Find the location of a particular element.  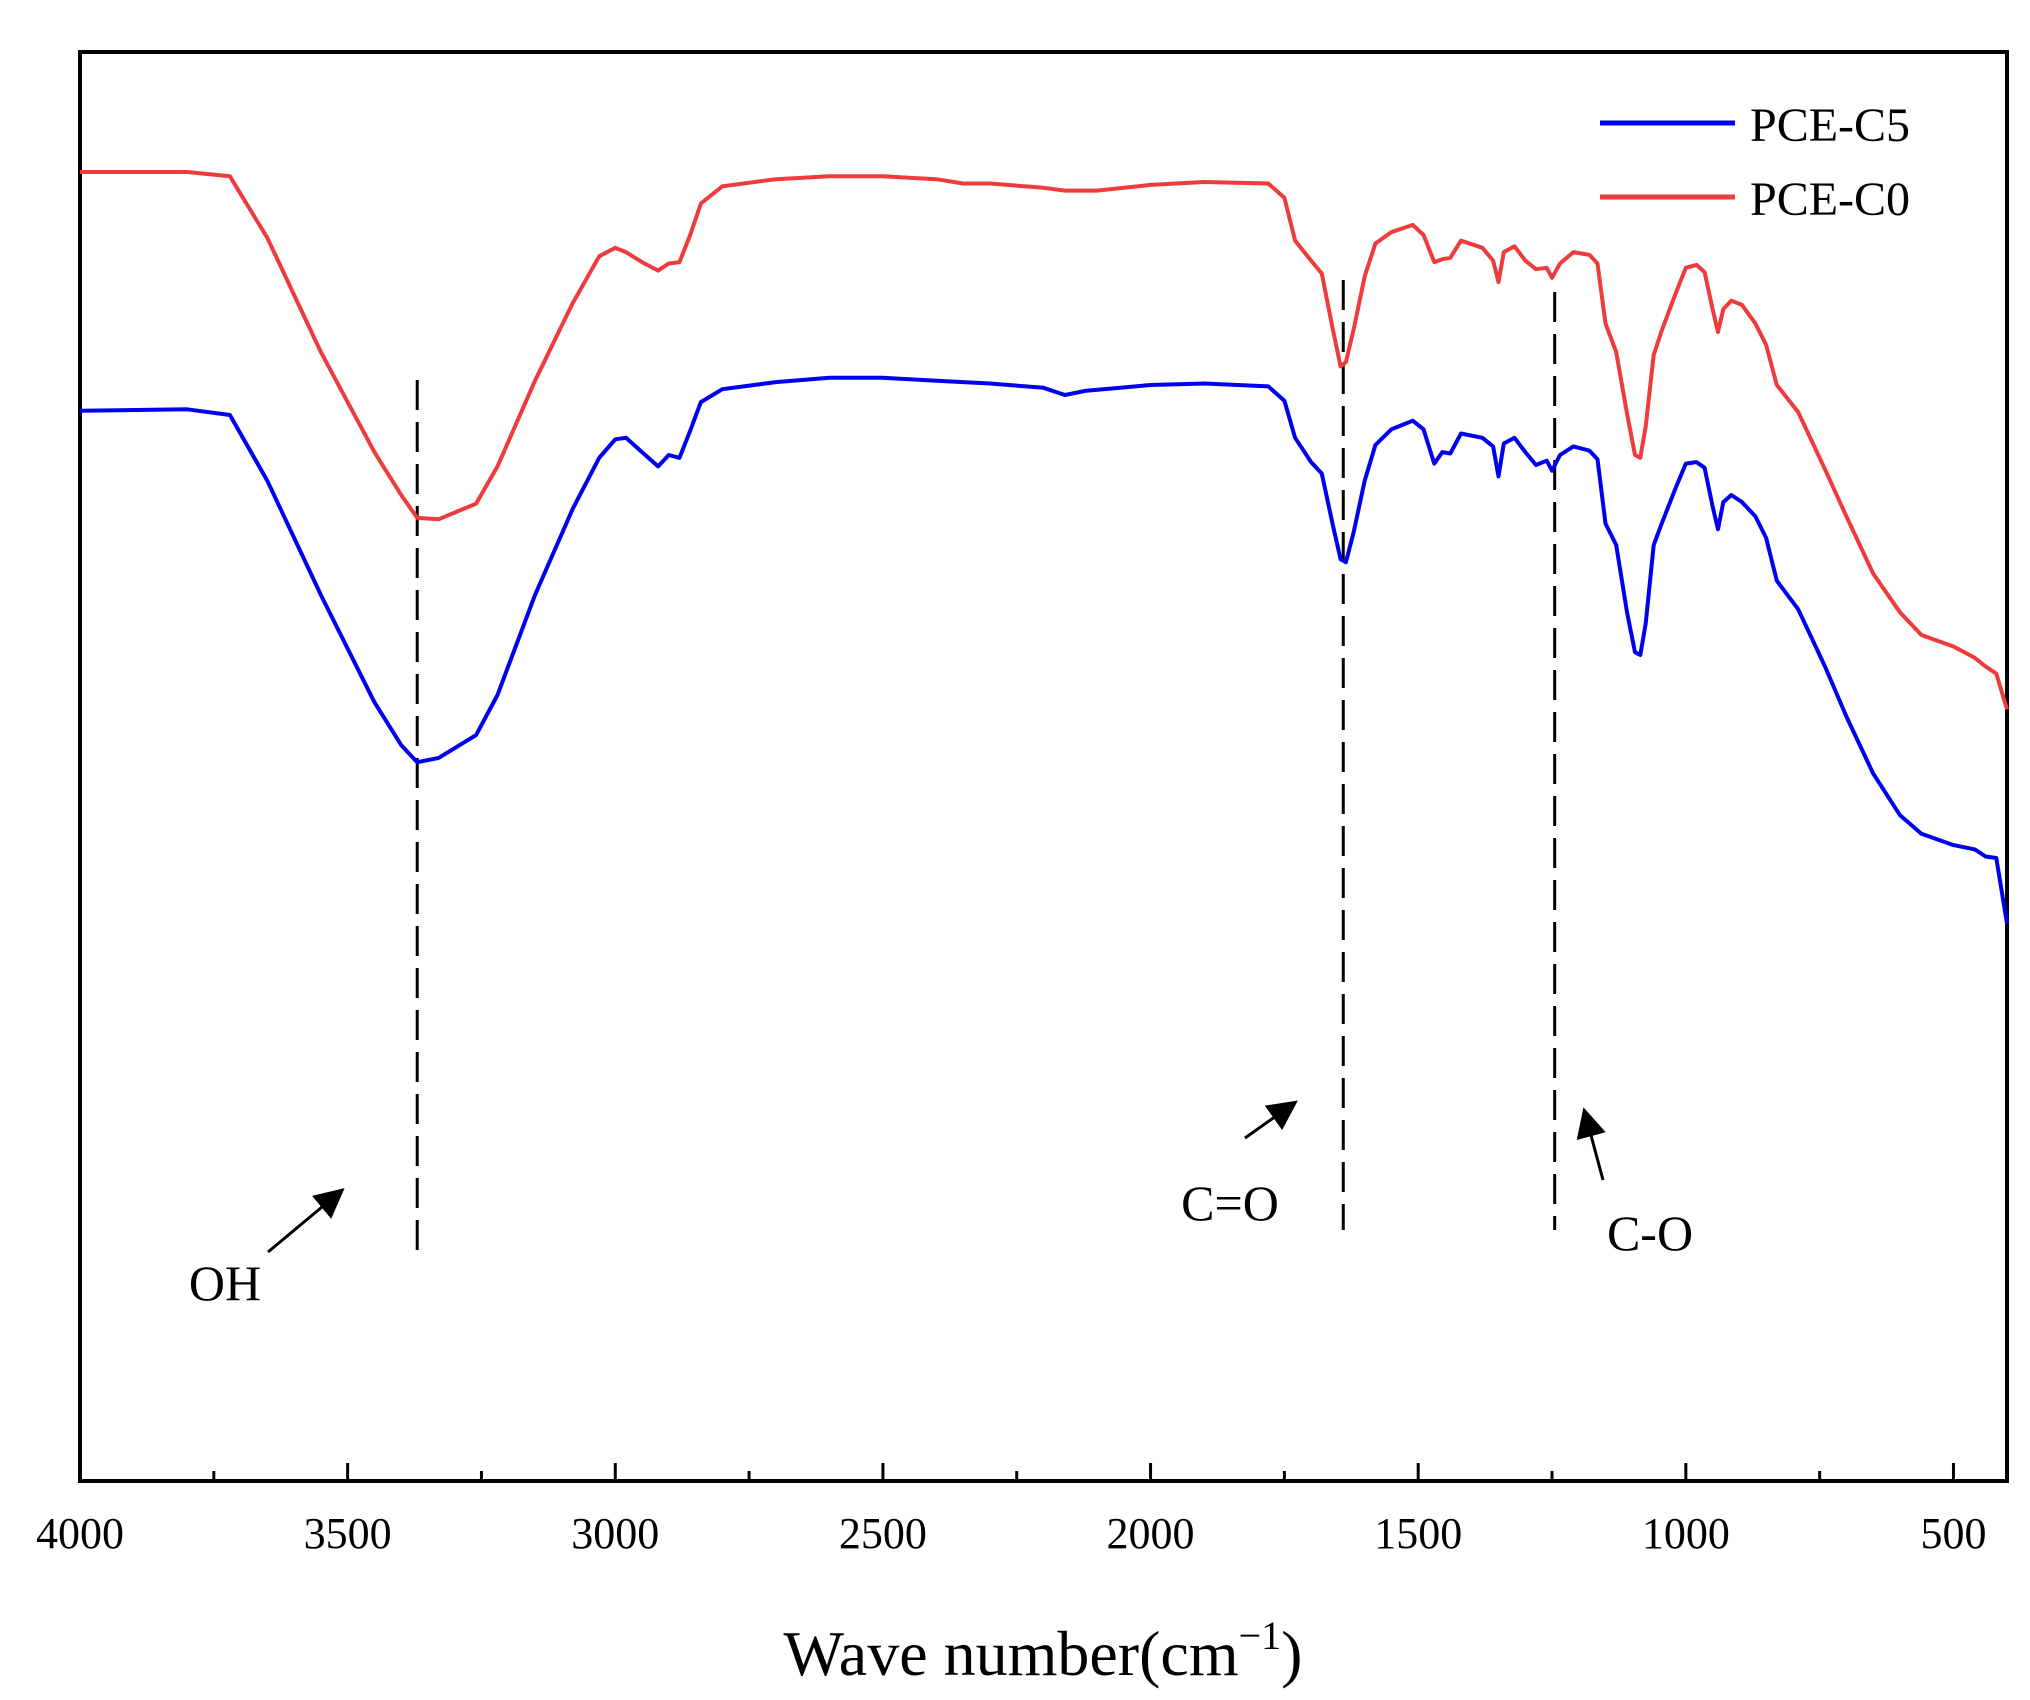

x-tick-label: 1000 is located at coordinates (1686, 1533).